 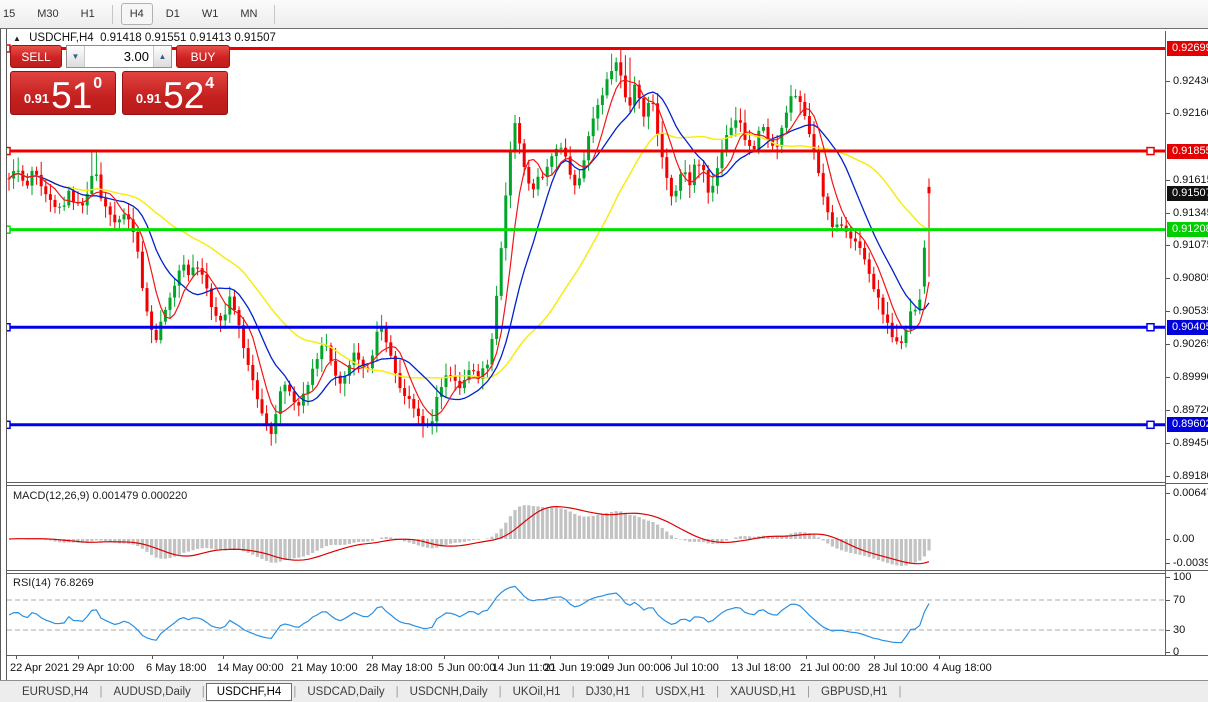 What do you see at coordinates (1187, 193) in the screenshot?
I see `price-level-label: 0.91507` at bounding box center [1187, 193].